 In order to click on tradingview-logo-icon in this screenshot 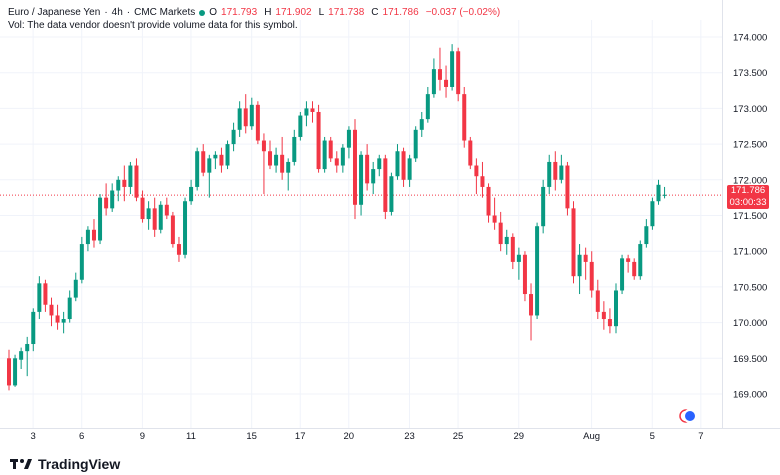, I will do `click(21, 464)`.